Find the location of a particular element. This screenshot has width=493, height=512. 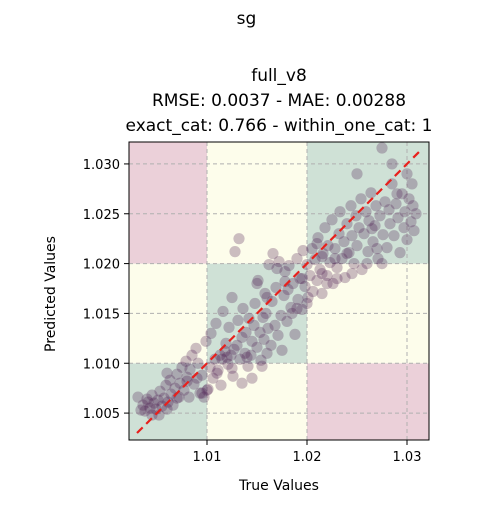

chart-title-line-3: exact_cat: 0.766 - within_one_cat: 1 is located at coordinates (279, 126).